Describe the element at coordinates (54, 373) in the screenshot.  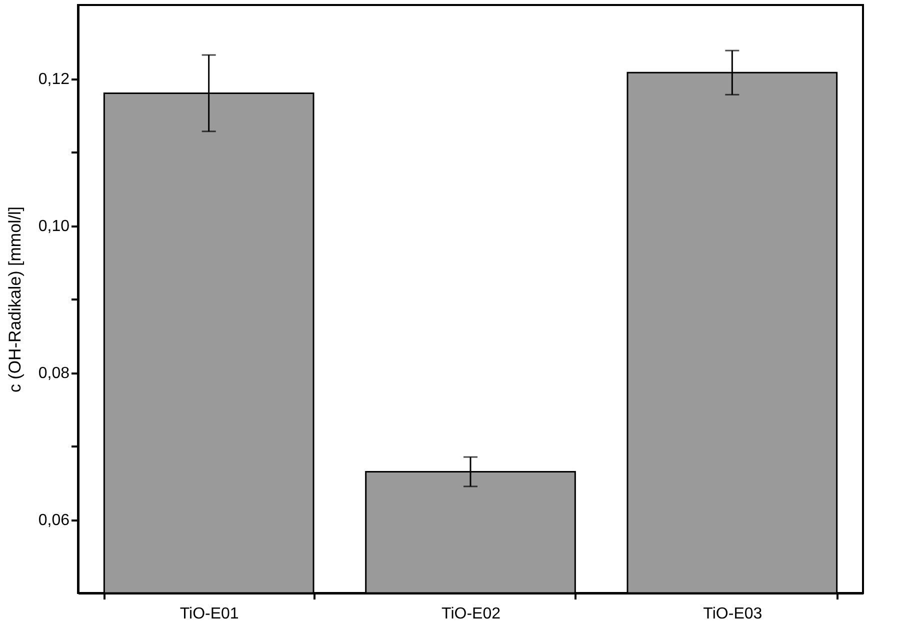
I see `y-tick-label: 0,08` at that location.